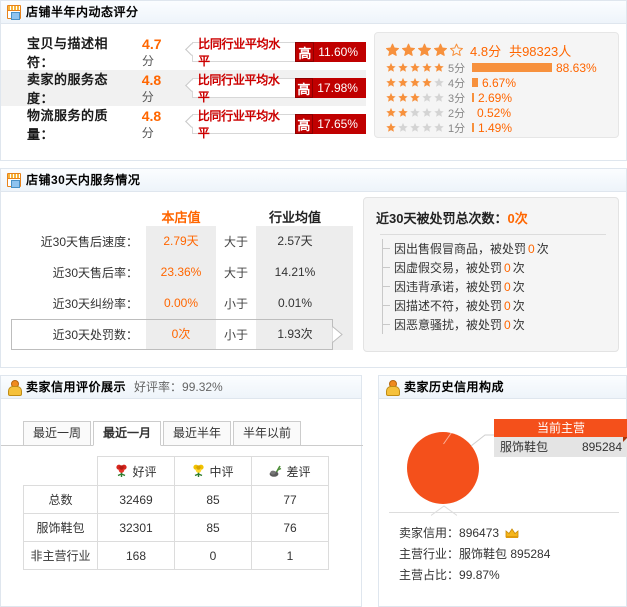 This screenshot has height=607, width=627. What do you see at coordinates (68, 125) in the screenshot?
I see `dsr-label: 物流服务的质量：` at bounding box center [68, 125].